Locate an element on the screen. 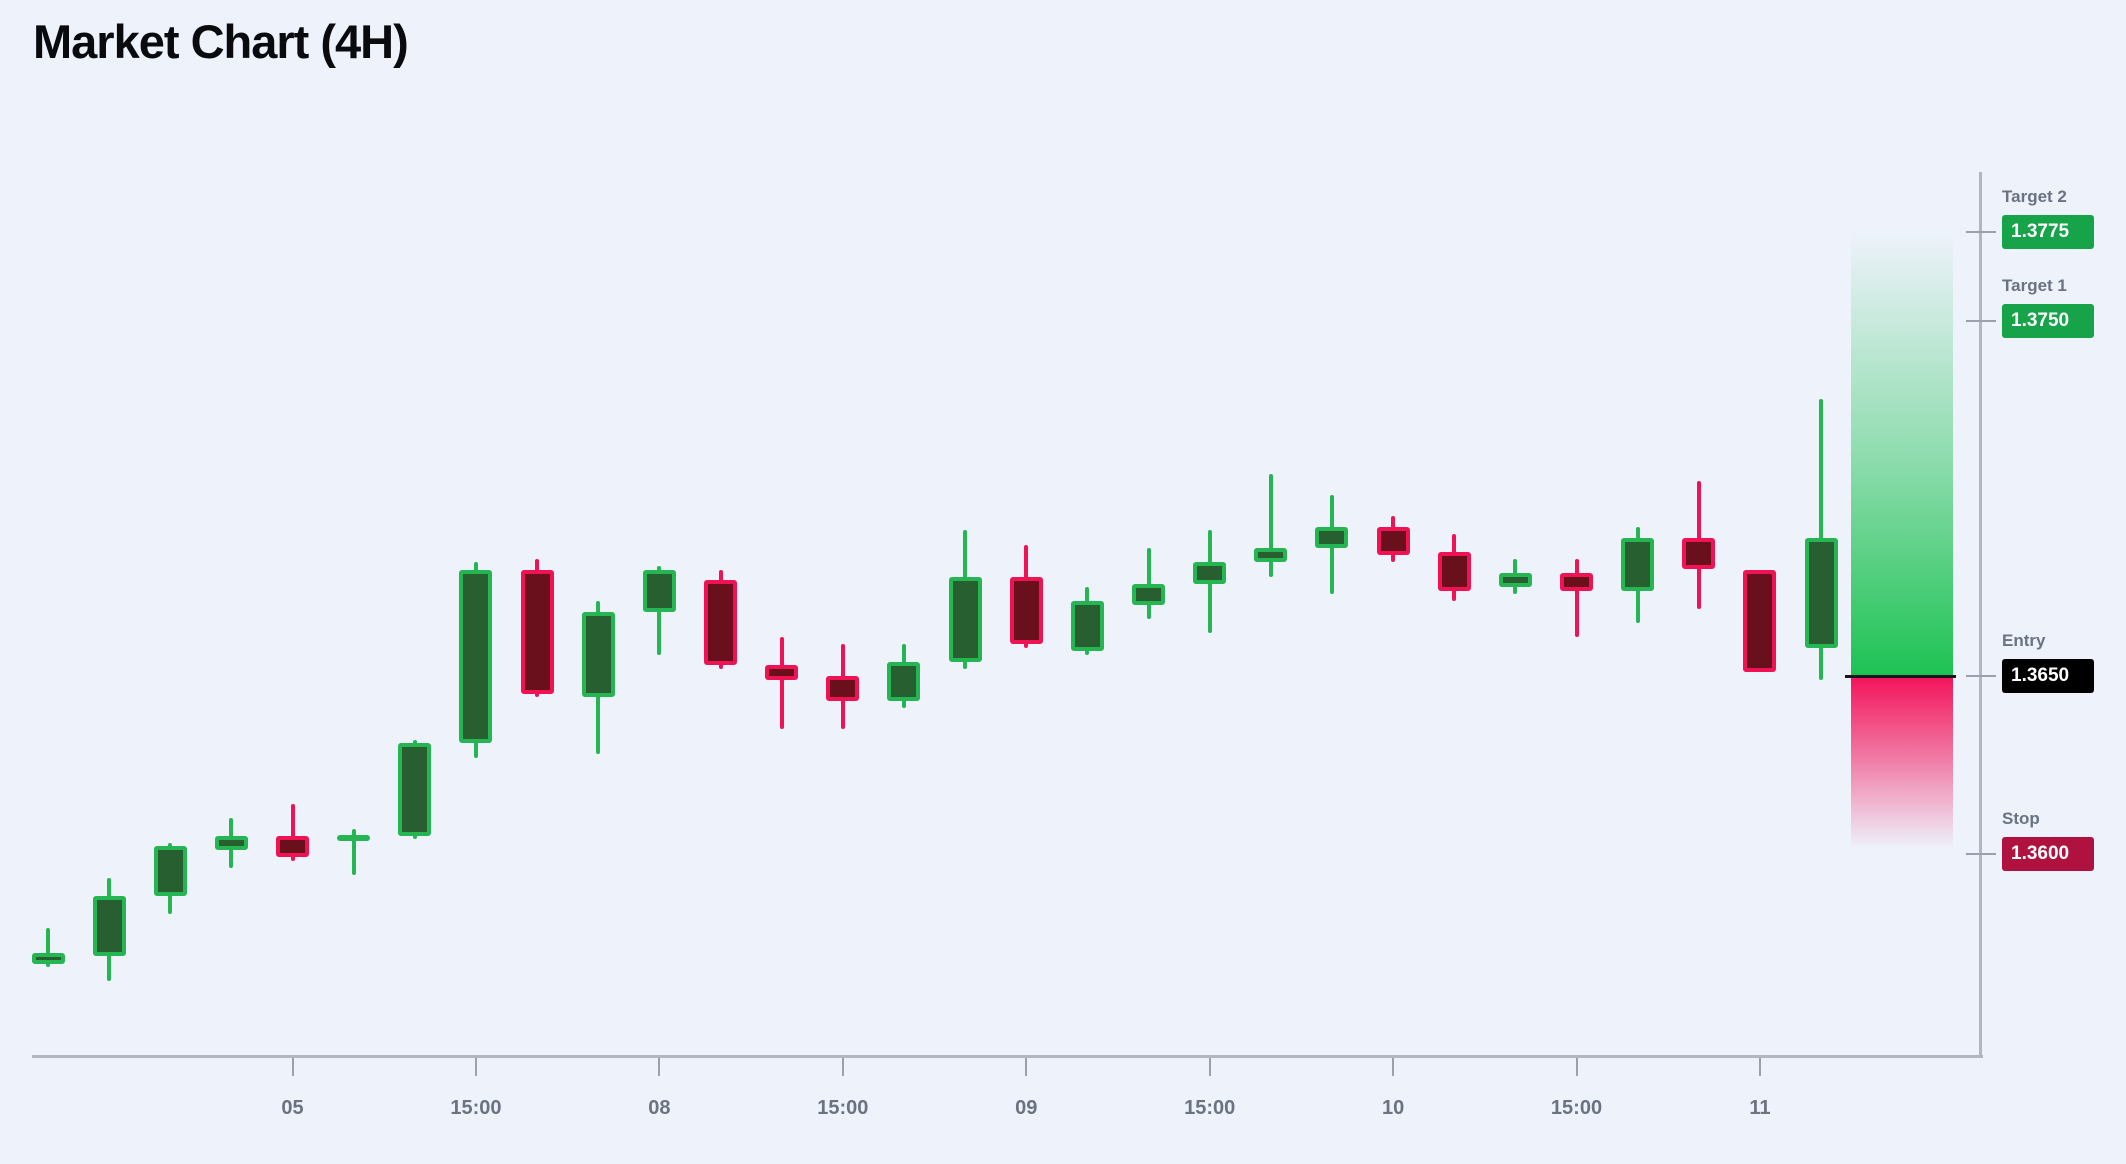  x-axis-tick-label: 09 is located at coordinates (1026, 1108).